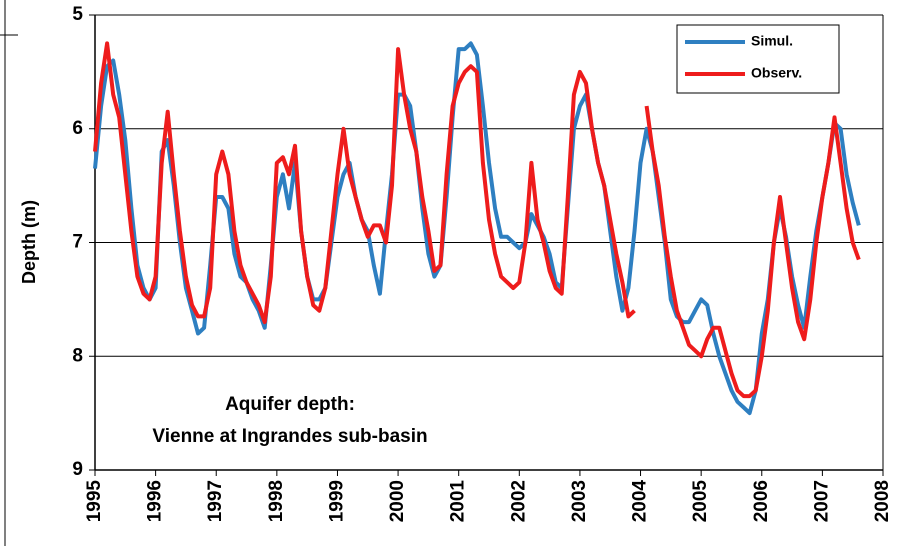  What do you see at coordinates (77, 355) in the screenshot?
I see `y-tick-label: 8` at bounding box center [77, 355].